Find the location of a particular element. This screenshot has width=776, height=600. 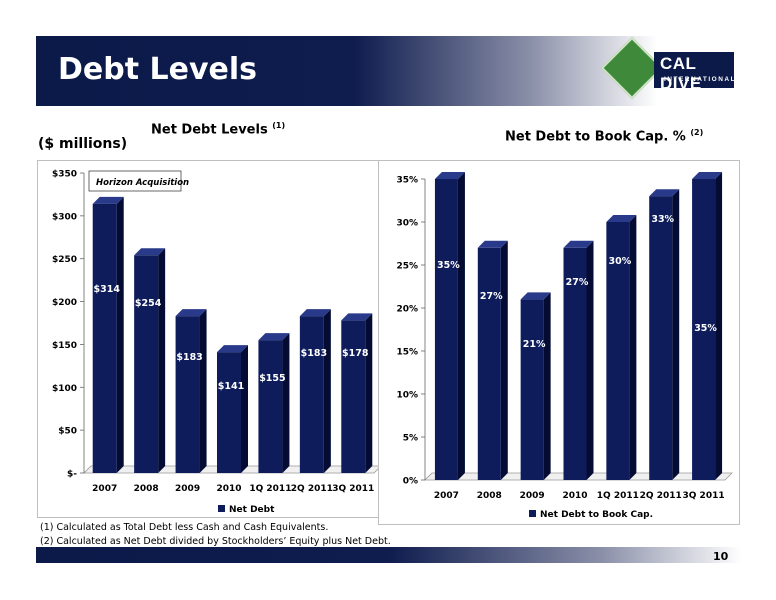

data-label: $254 is located at coordinates (148, 303).